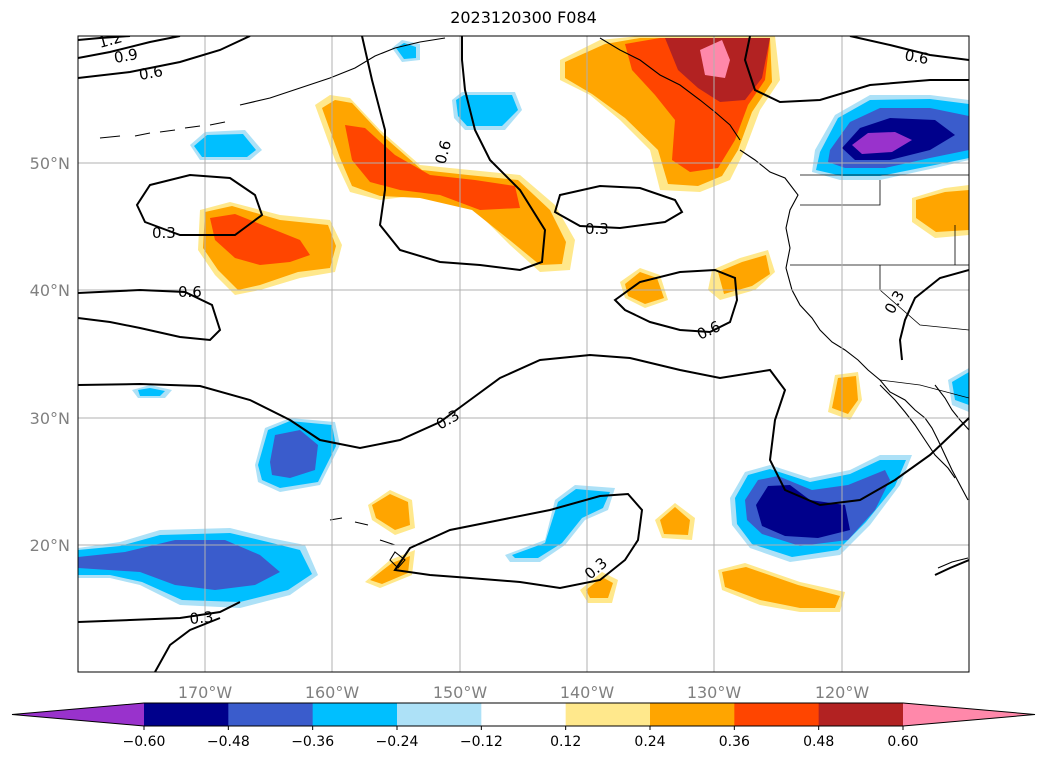  Describe the element at coordinates (50, 163) in the screenshot. I see `lat-label: 50°N` at that location.